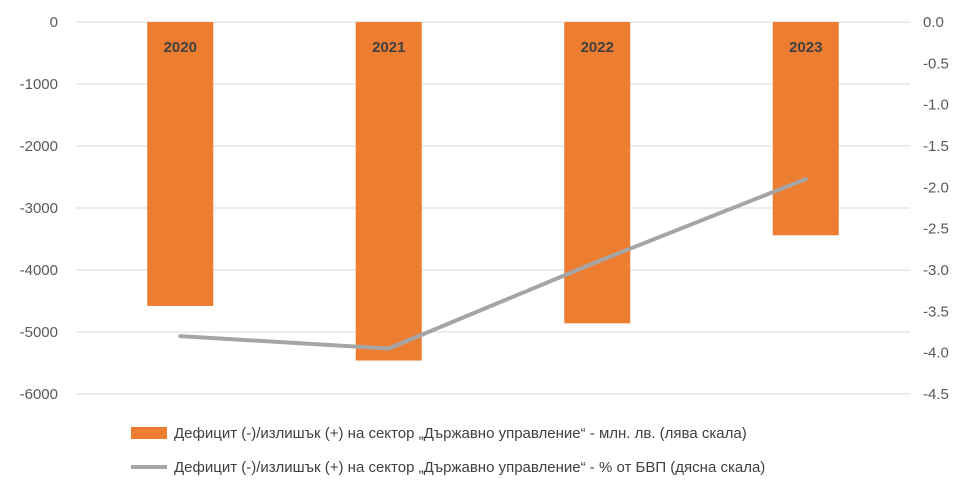 The width and height of the screenshot is (970, 497). I want to click on left-tick-label: -5000, so click(39, 332).